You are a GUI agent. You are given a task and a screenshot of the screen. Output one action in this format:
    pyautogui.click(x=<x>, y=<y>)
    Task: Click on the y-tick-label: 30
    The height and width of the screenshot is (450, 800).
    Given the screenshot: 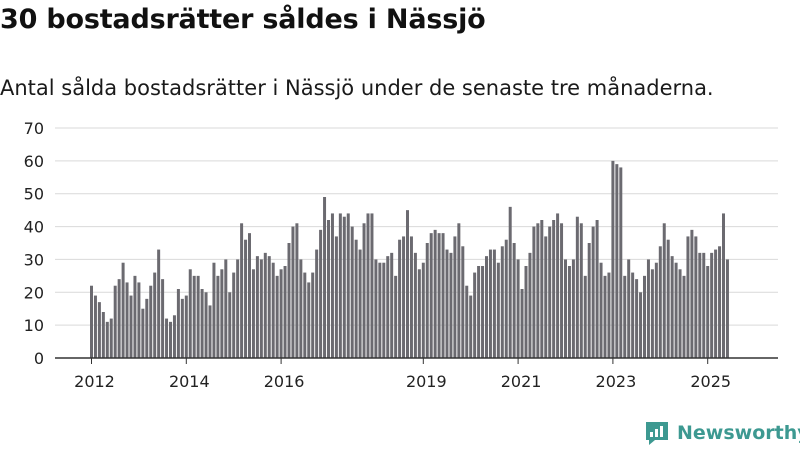 What is the action you would take?
    pyautogui.click(x=34, y=259)
    